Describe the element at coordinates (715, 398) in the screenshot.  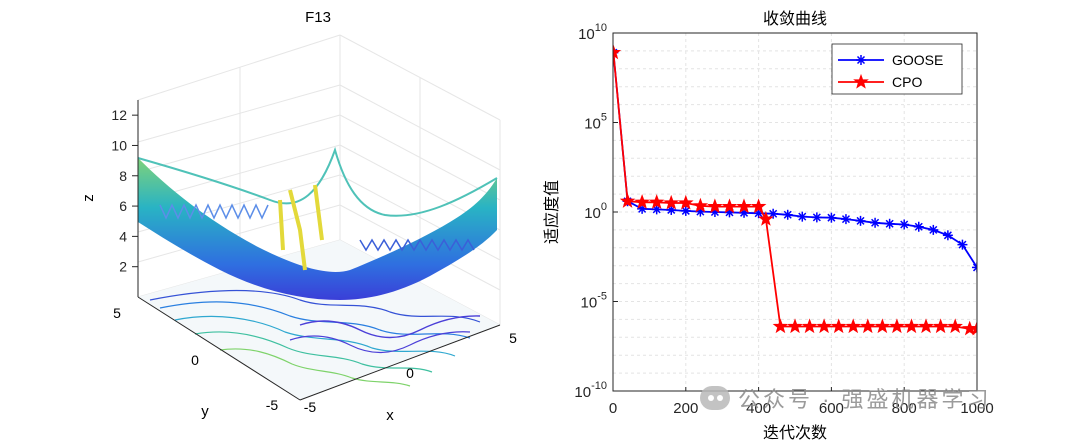
I see `wechat-icon` at that location.